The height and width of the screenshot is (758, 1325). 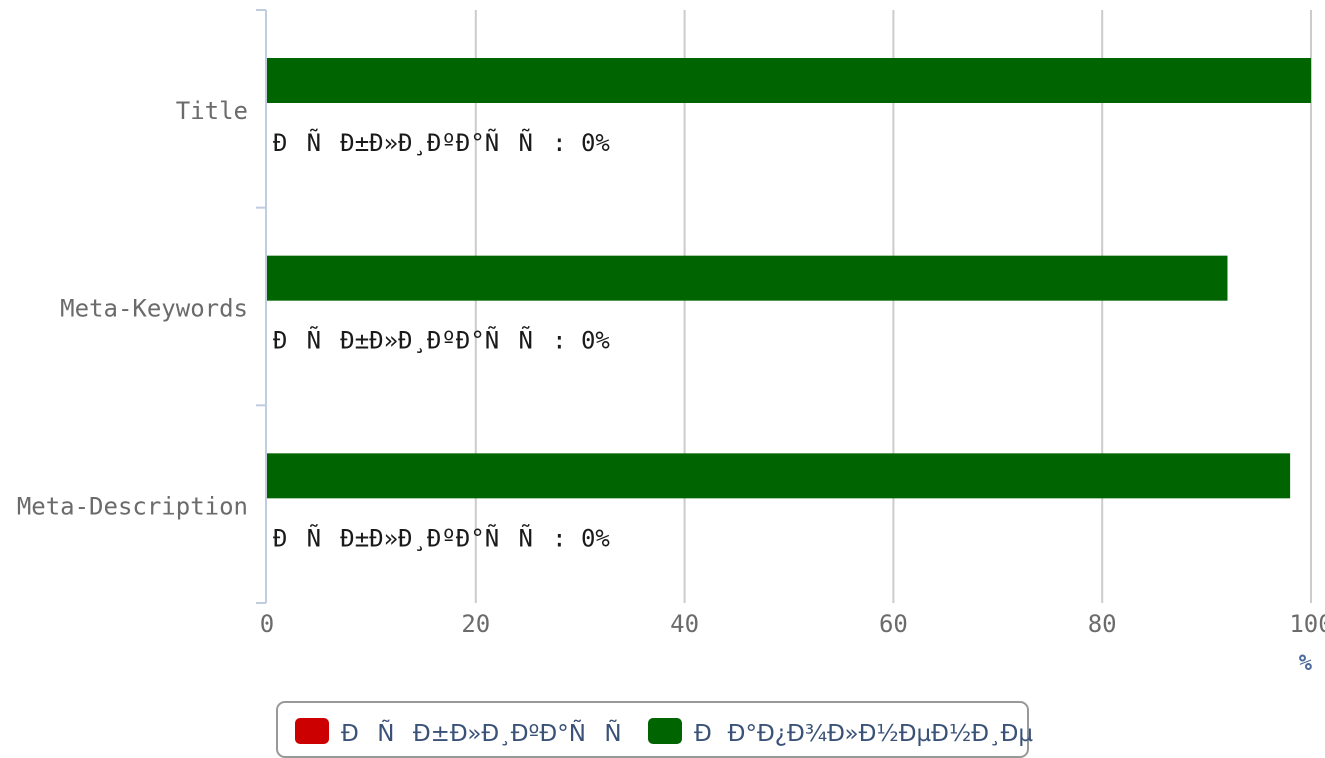 I want to click on category-label: Meta-Description, so click(x=132, y=506).